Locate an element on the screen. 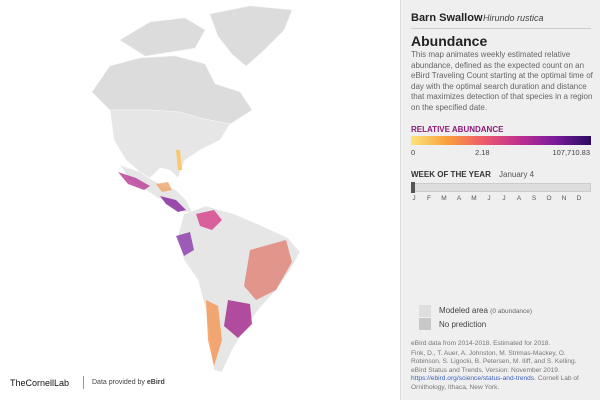 Image resolution: width=600 pixels, height=400 pixels. land is located at coordinates (192, 65).